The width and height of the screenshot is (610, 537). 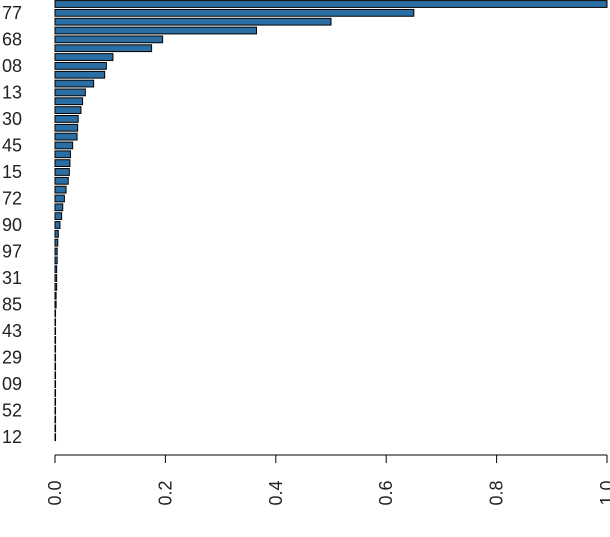 I want to click on y-tick-label: 29, so click(x=12, y=358).